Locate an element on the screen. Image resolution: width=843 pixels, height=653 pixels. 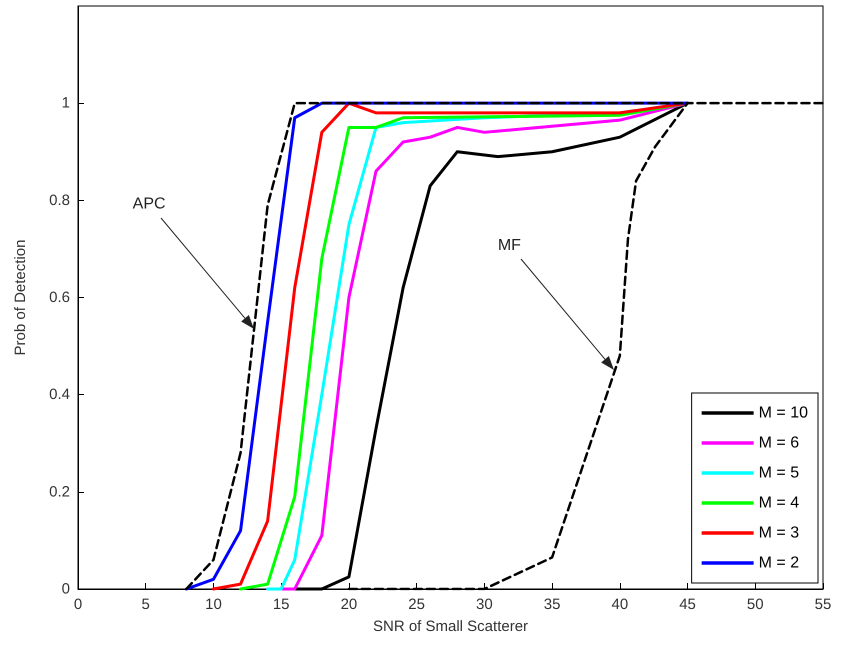
x-tick-label: 50 is located at coordinates (755, 604).